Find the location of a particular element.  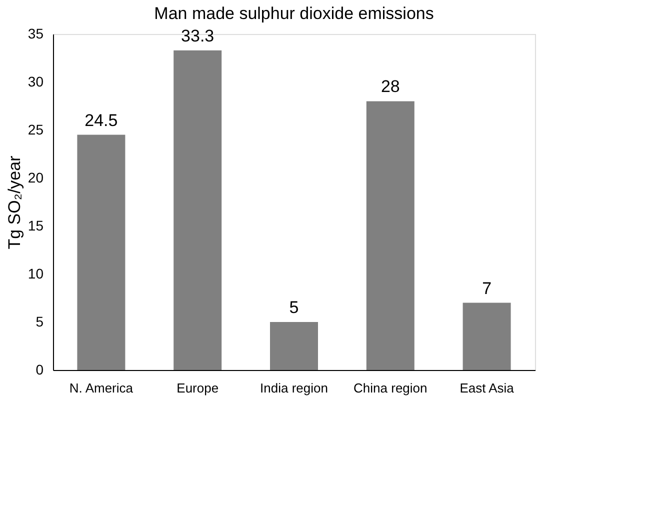

y-tick-label: 5 is located at coordinates (40, 322).